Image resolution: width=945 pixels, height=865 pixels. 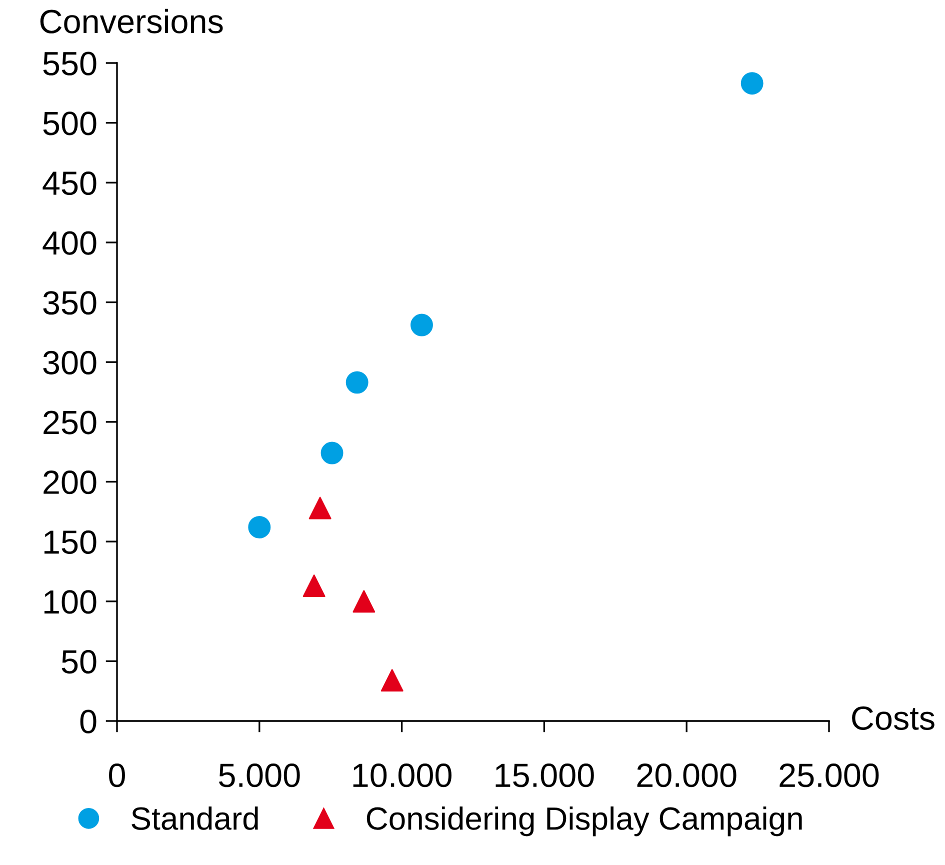 I want to click on legend-label: Standard, so click(x=195, y=818).